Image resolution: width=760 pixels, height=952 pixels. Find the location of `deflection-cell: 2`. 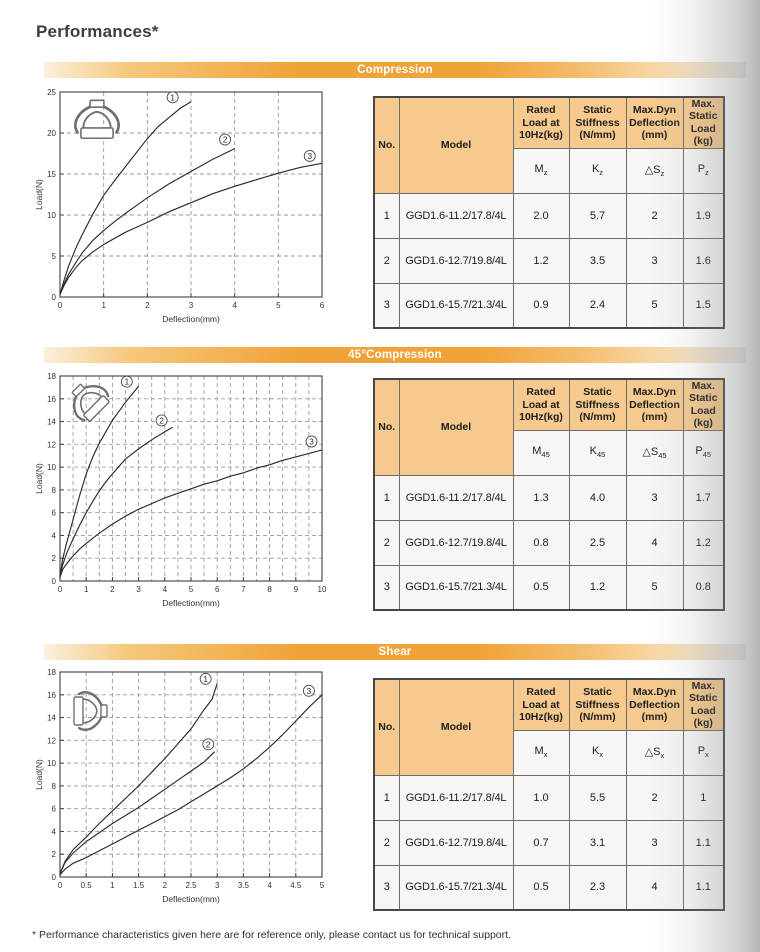

deflection-cell: 2 is located at coordinates (654, 797).